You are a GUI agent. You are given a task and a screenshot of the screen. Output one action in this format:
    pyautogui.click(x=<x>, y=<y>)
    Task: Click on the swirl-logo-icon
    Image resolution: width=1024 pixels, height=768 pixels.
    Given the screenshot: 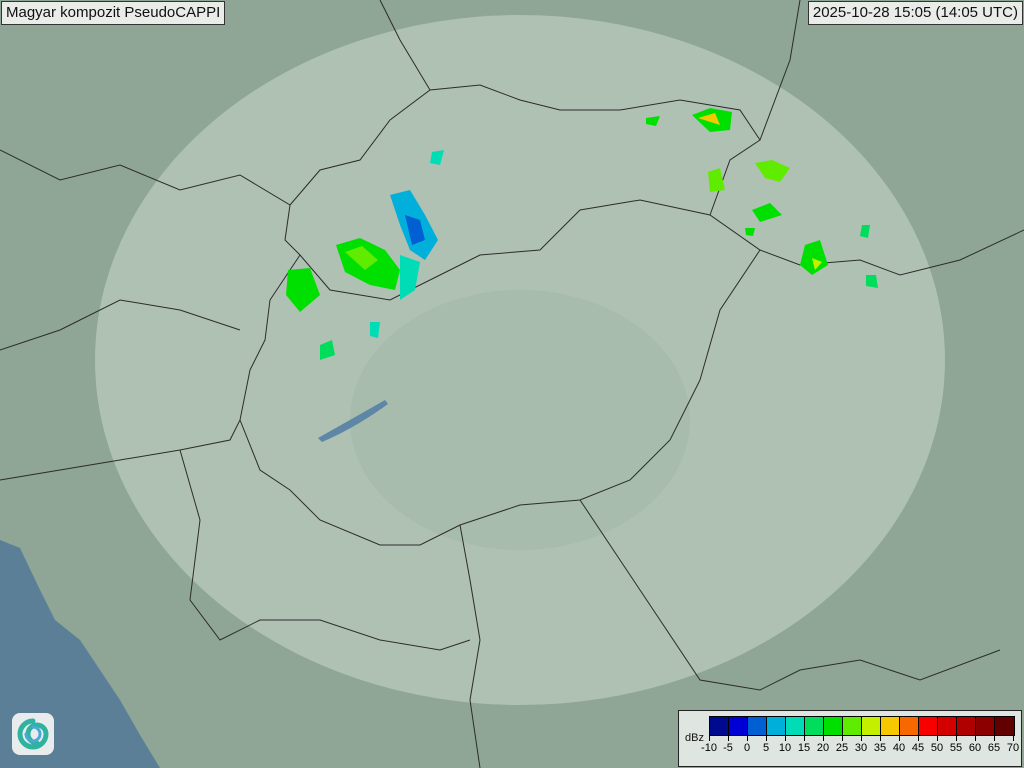 What is the action you would take?
    pyautogui.click(x=33, y=734)
    